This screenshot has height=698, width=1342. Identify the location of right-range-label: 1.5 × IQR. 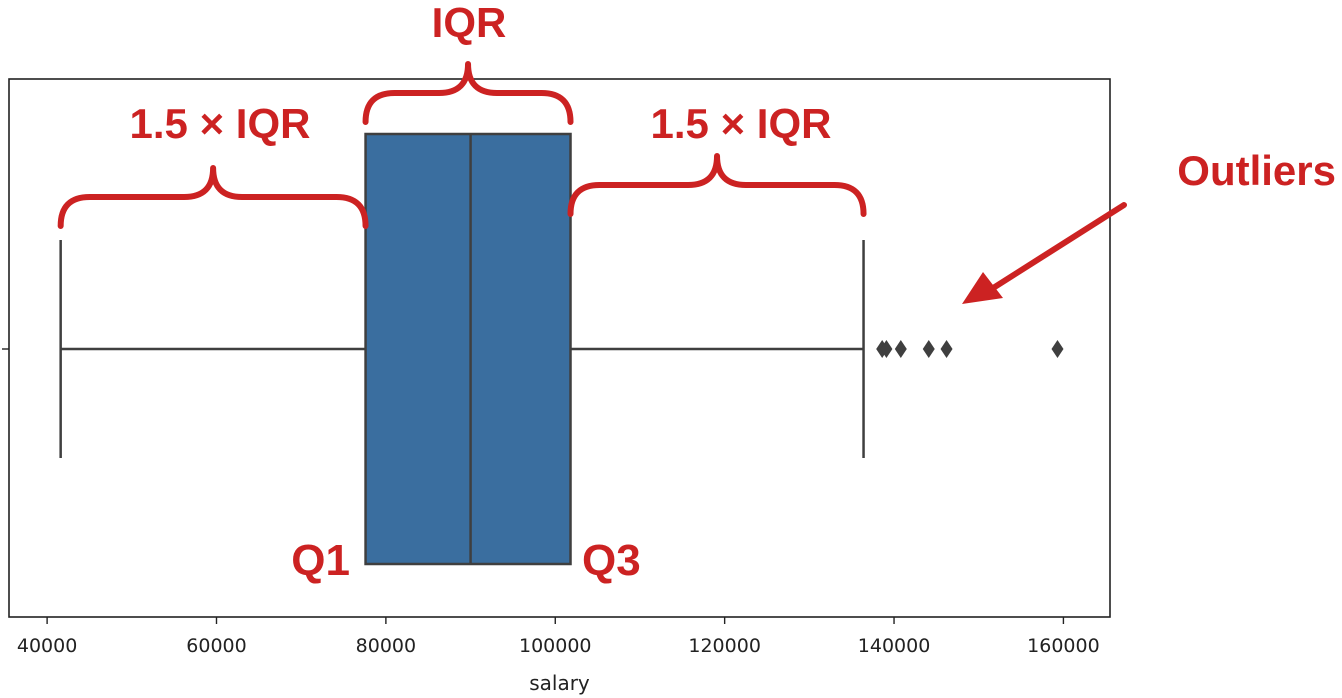
(741, 123).